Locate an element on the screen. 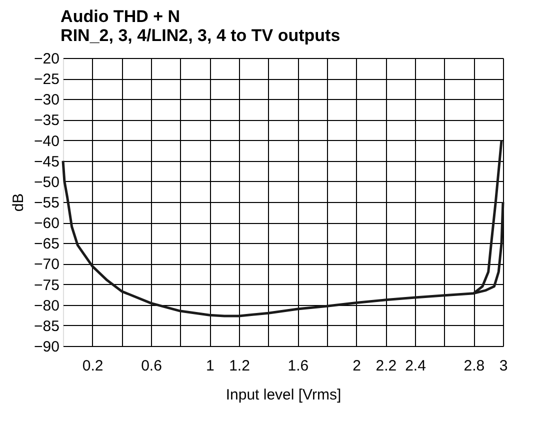 The height and width of the screenshot is (437, 554). y-tick-label: −65 is located at coordinates (47, 244).